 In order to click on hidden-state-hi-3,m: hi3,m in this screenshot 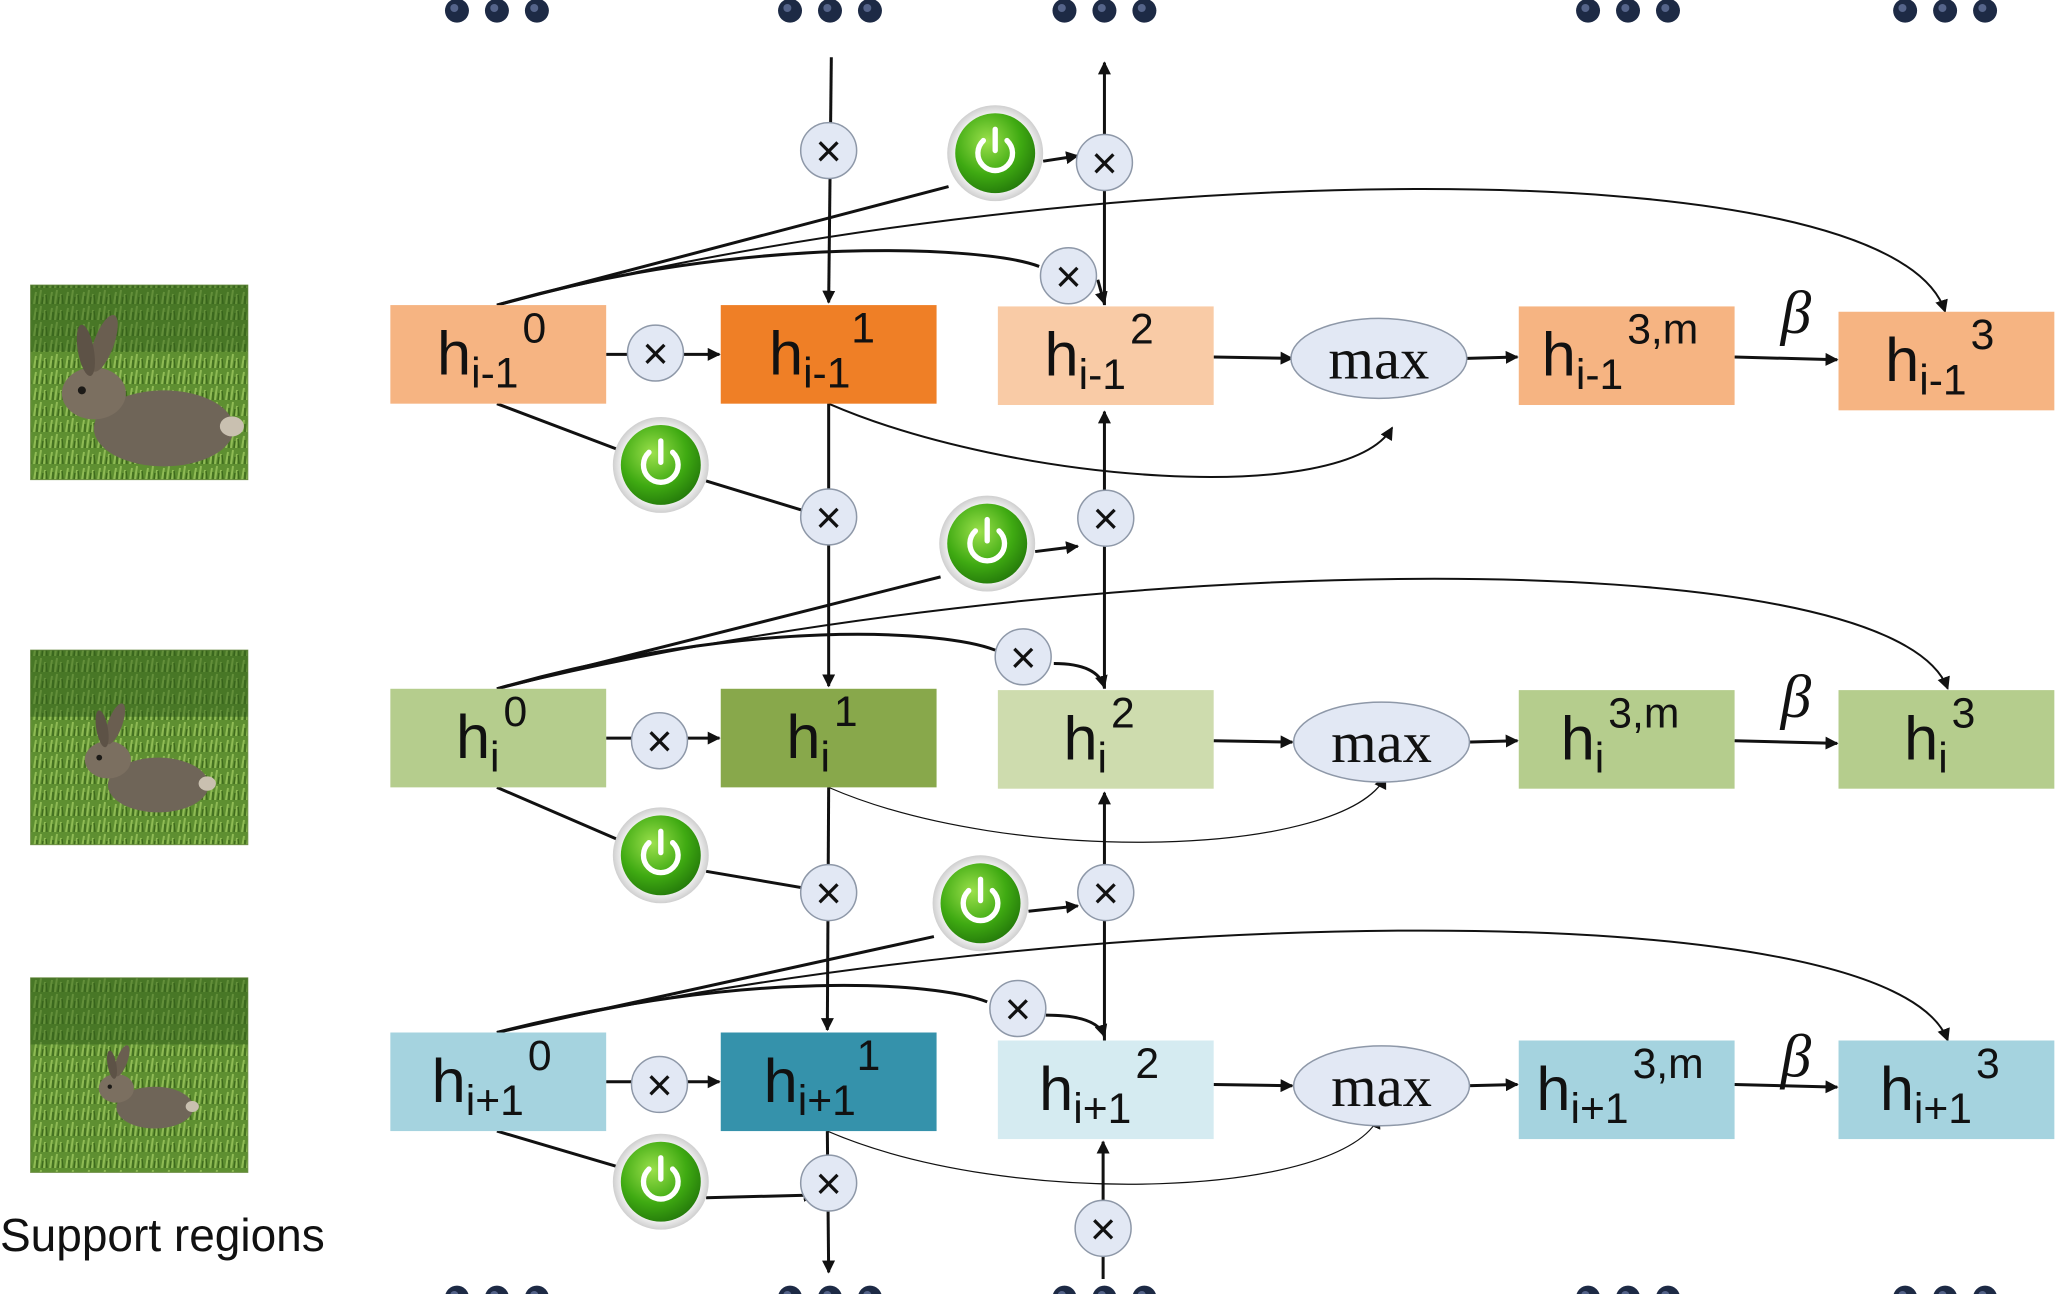, I will do `click(1626, 739)`.